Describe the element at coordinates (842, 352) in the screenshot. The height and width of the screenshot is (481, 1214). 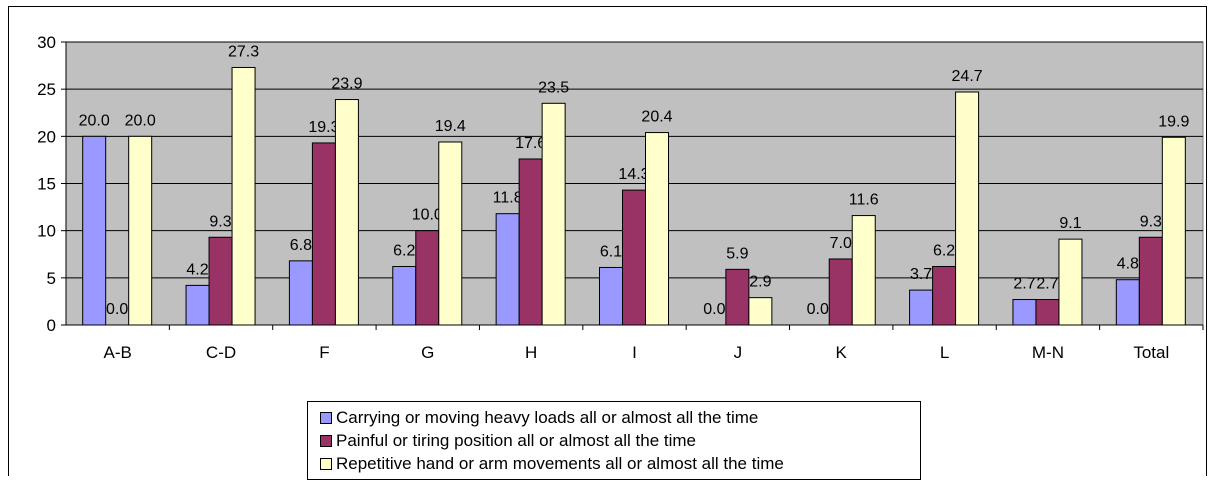
I see `x-tick-label: K` at that location.